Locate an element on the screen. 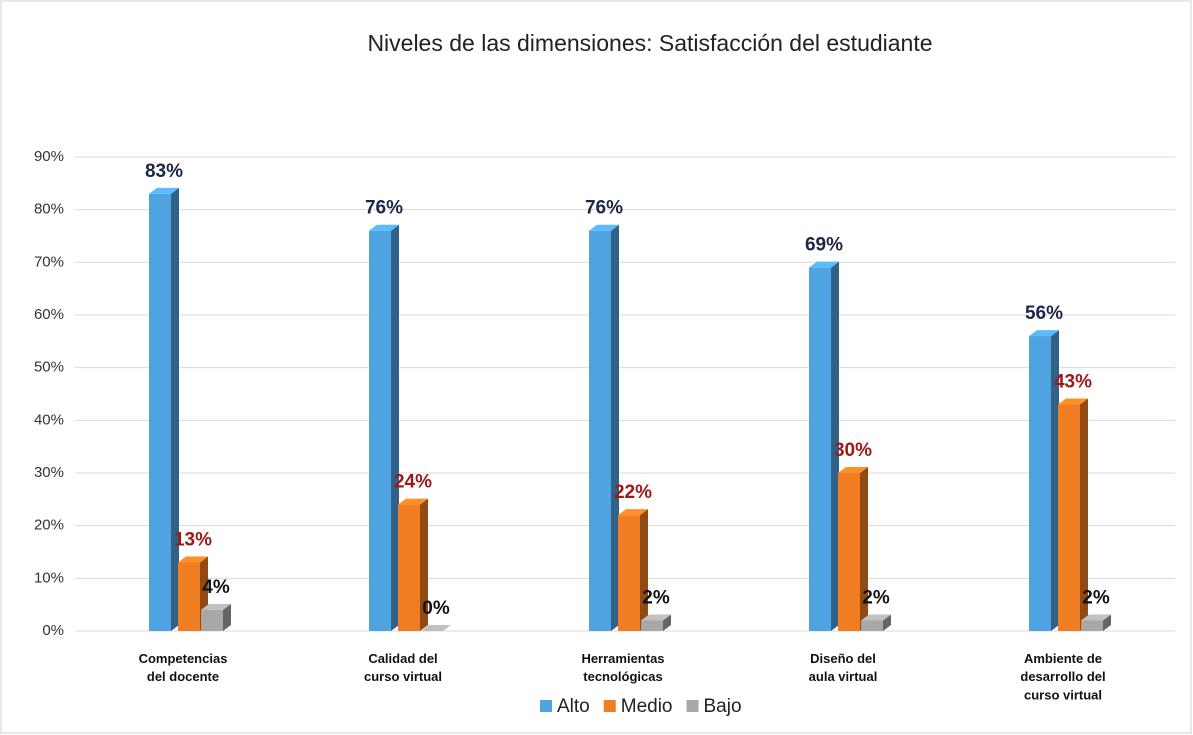  value-label: 24% is located at coordinates (413, 482).